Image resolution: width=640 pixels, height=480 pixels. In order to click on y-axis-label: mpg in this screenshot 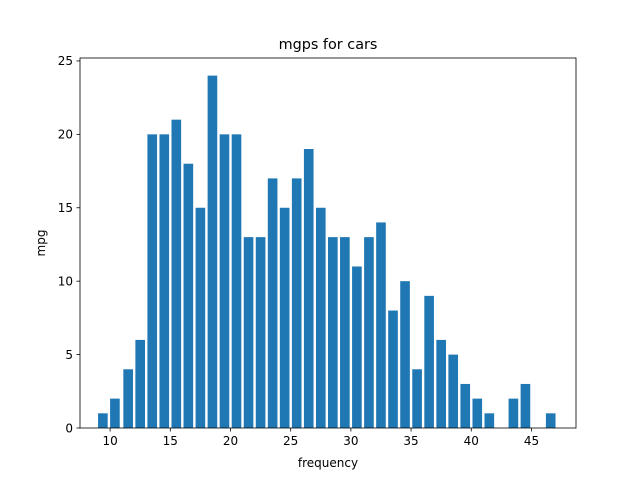, I will do `click(41, 243)`.